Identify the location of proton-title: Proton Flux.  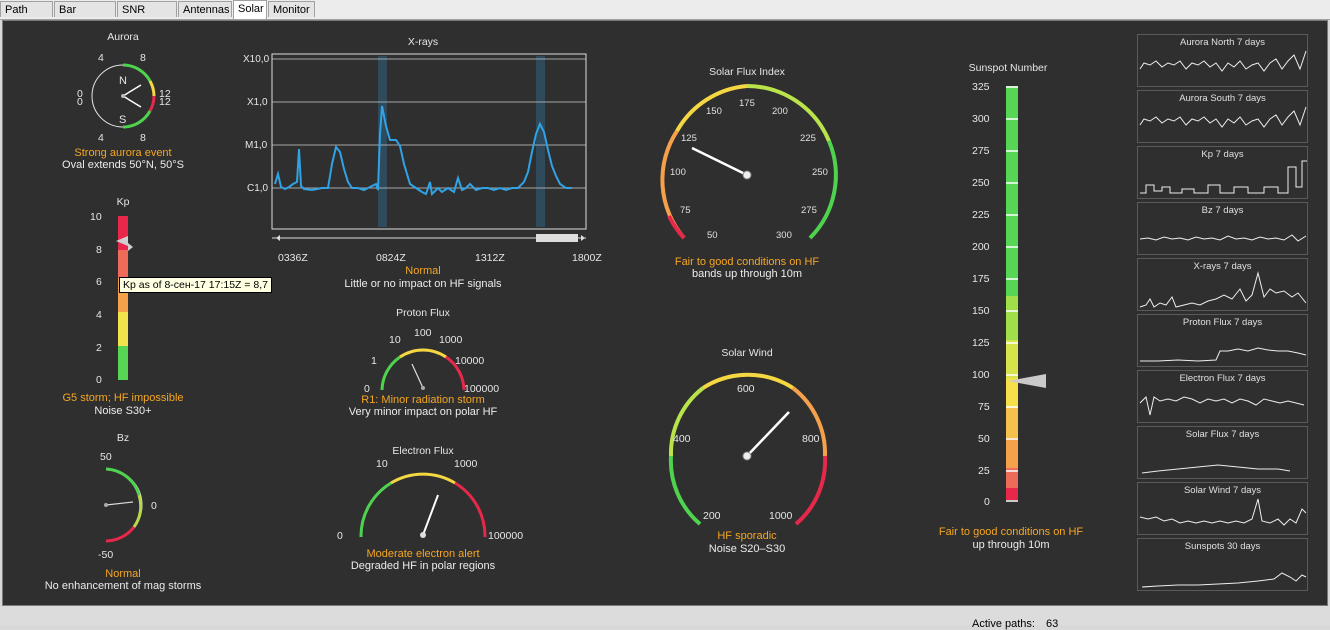
(423, 313).